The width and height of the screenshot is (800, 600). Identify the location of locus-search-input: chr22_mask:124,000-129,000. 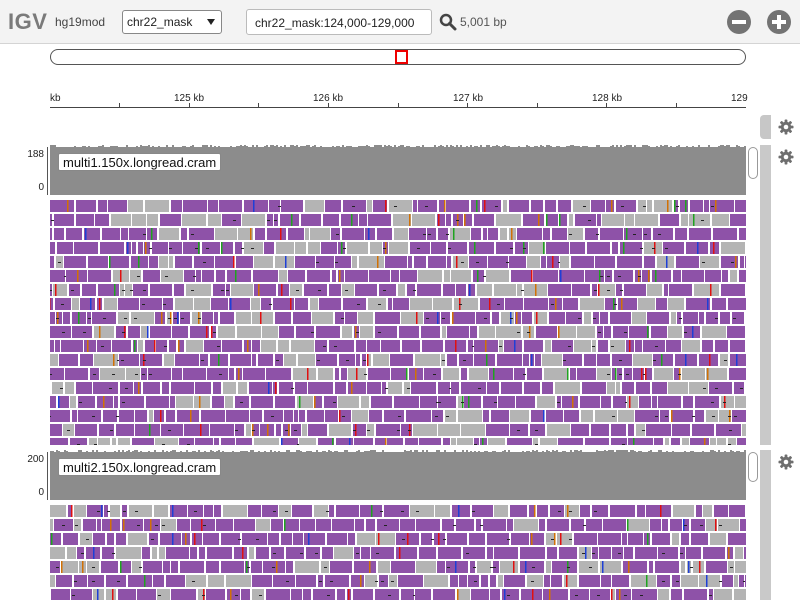
(339, 22).